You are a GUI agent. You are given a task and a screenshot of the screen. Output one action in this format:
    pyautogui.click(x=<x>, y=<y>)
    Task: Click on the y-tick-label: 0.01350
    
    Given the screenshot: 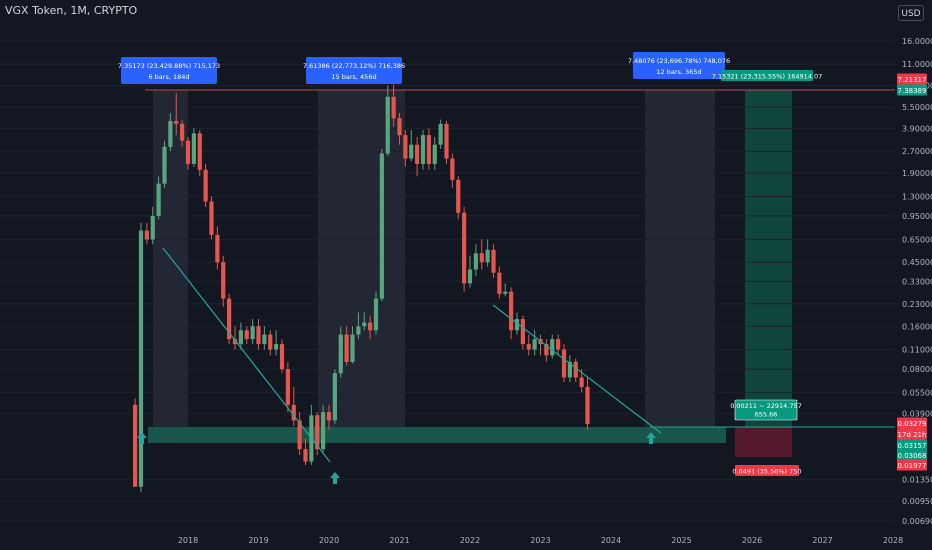 What is the action you would take?
    pyautogui.click(x=917, y=479)
    